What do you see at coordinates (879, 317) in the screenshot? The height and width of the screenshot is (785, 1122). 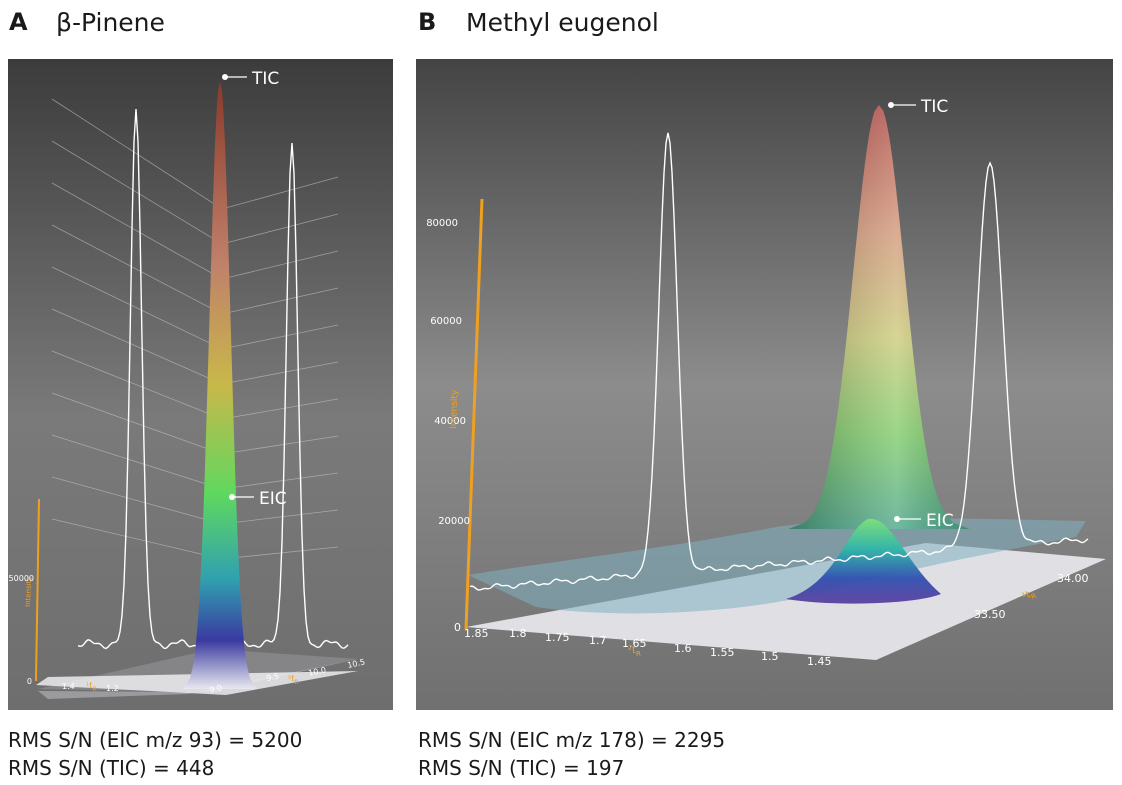 I see `panel-b-tic-shading` at bounding box center [879, 317].